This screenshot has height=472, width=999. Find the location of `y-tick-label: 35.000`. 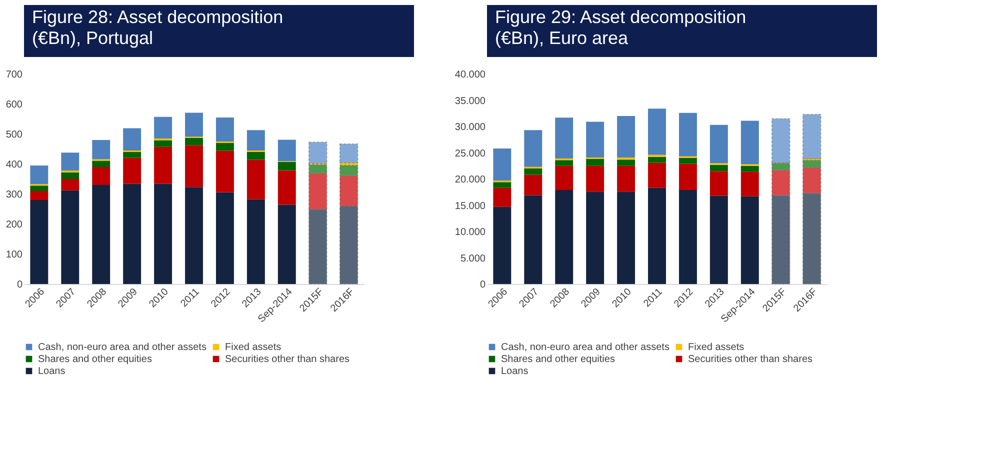

y-tick-label: 35.000 is located at coordinates (470, 101).